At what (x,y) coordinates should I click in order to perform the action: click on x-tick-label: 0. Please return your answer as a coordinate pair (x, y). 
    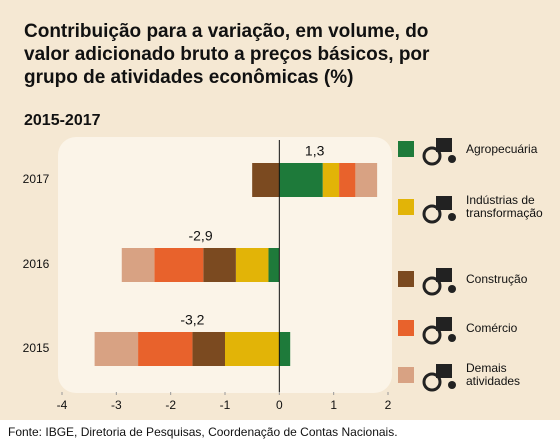
    Looking at the image, I should click on (279, 405).